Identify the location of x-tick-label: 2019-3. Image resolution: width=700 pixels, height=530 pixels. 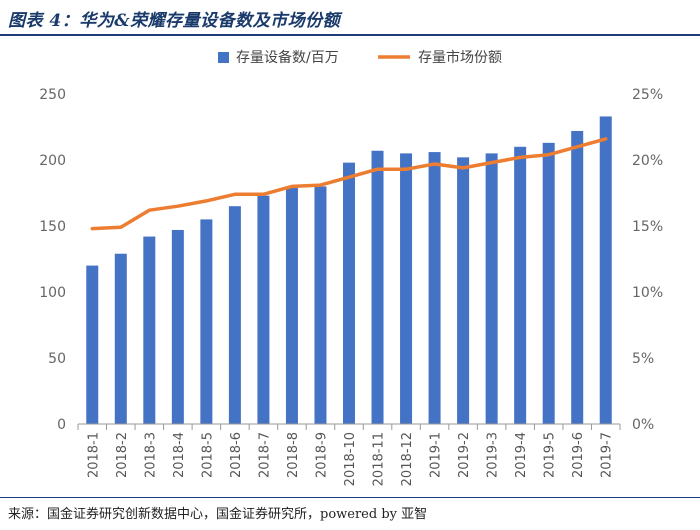
(493, 455).